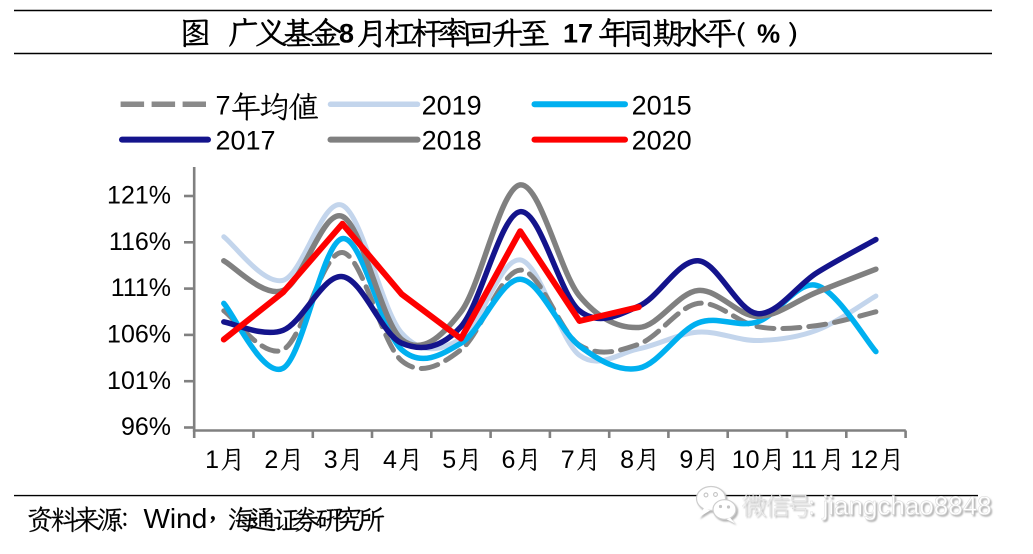 The image size is (1033, 554). I want to click on svg-text: 2017, so click(246, 141).